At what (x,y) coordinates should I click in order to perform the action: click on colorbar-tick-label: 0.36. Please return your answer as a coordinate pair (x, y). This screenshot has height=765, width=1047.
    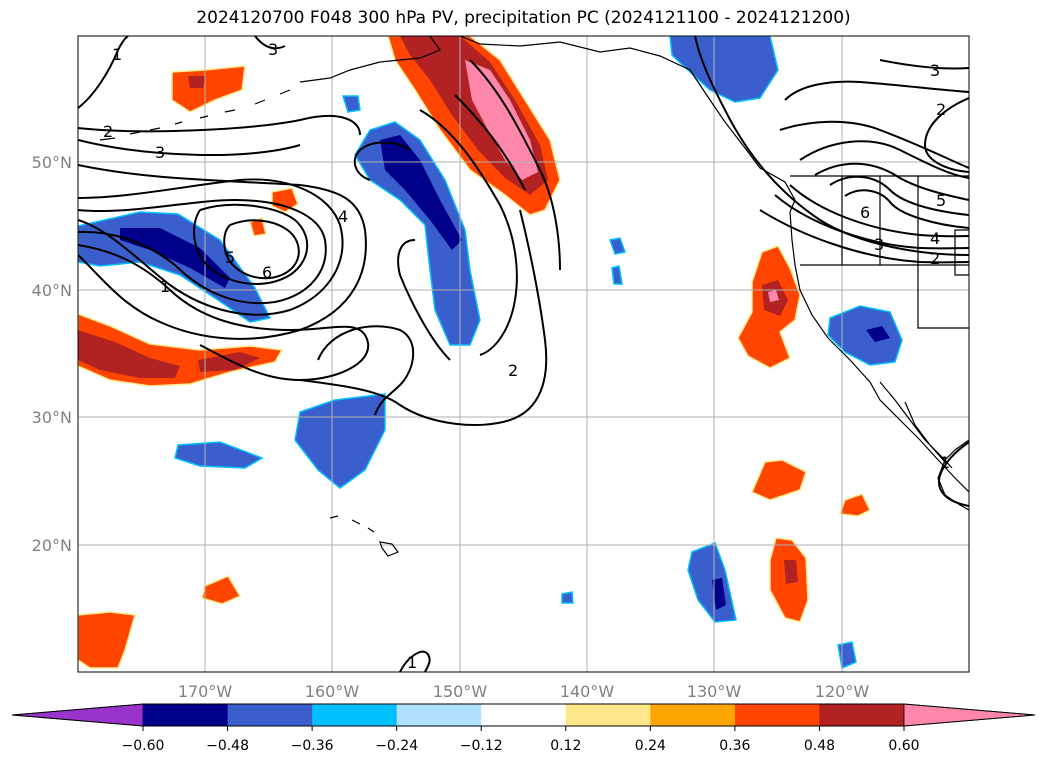
    Looking at the image, I should click on (734, 746).